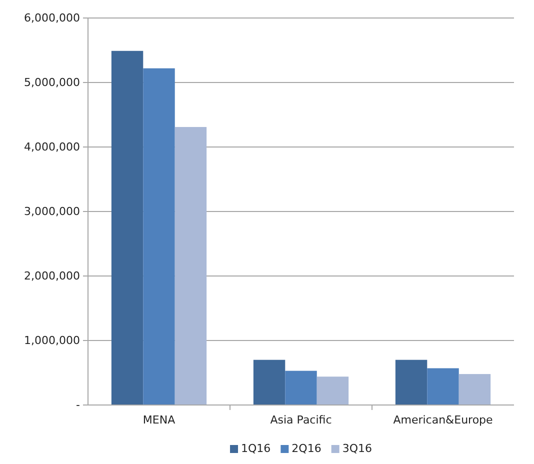  What do you see at coordinates (443, 419) in the screenshot?
I see `x-tick-label: American&Europe` at bounding box center [443, 419].